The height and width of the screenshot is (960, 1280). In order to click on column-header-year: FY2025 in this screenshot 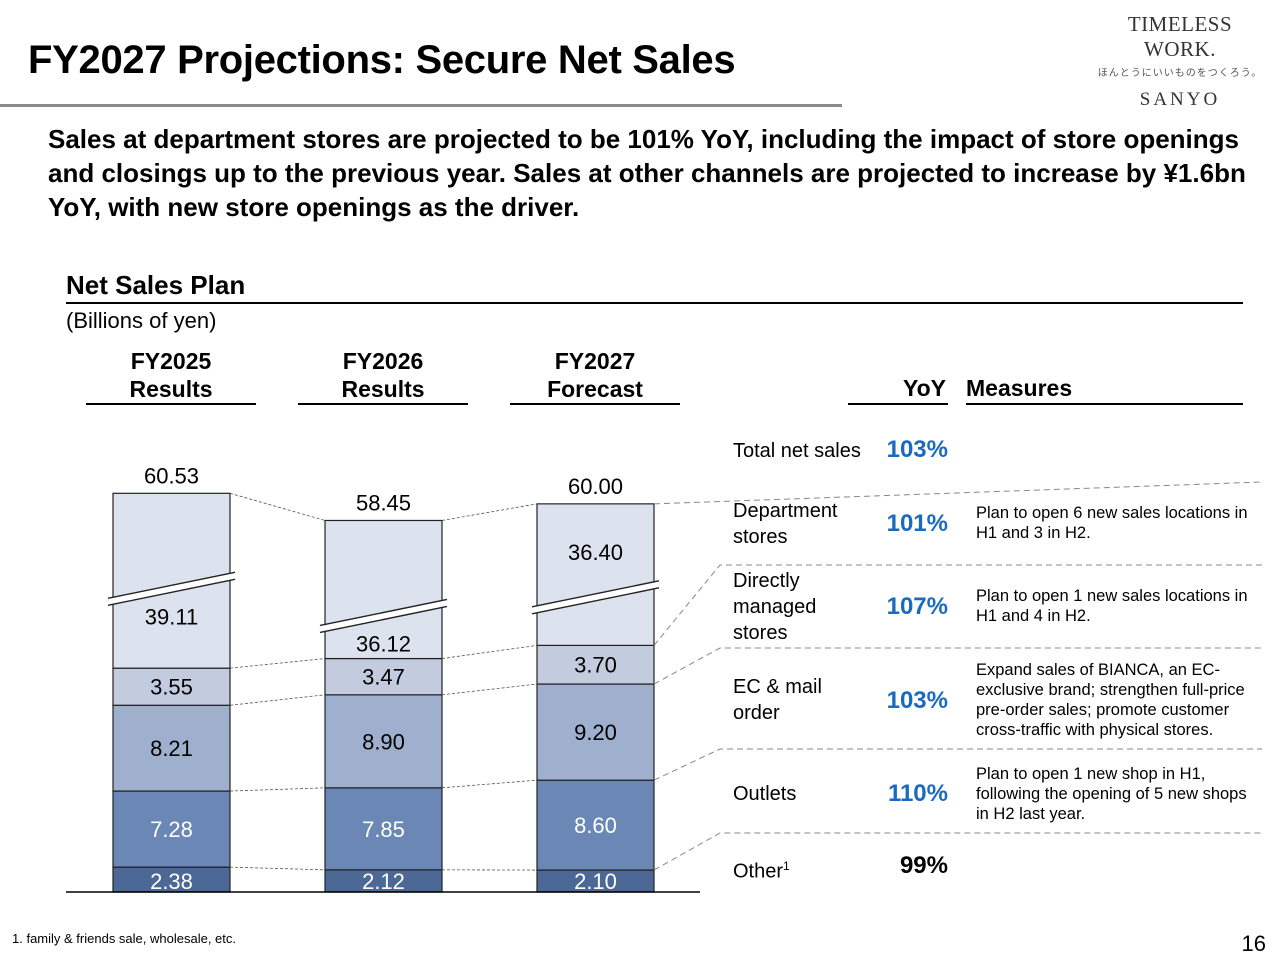, I will do `click(171, 361)`.